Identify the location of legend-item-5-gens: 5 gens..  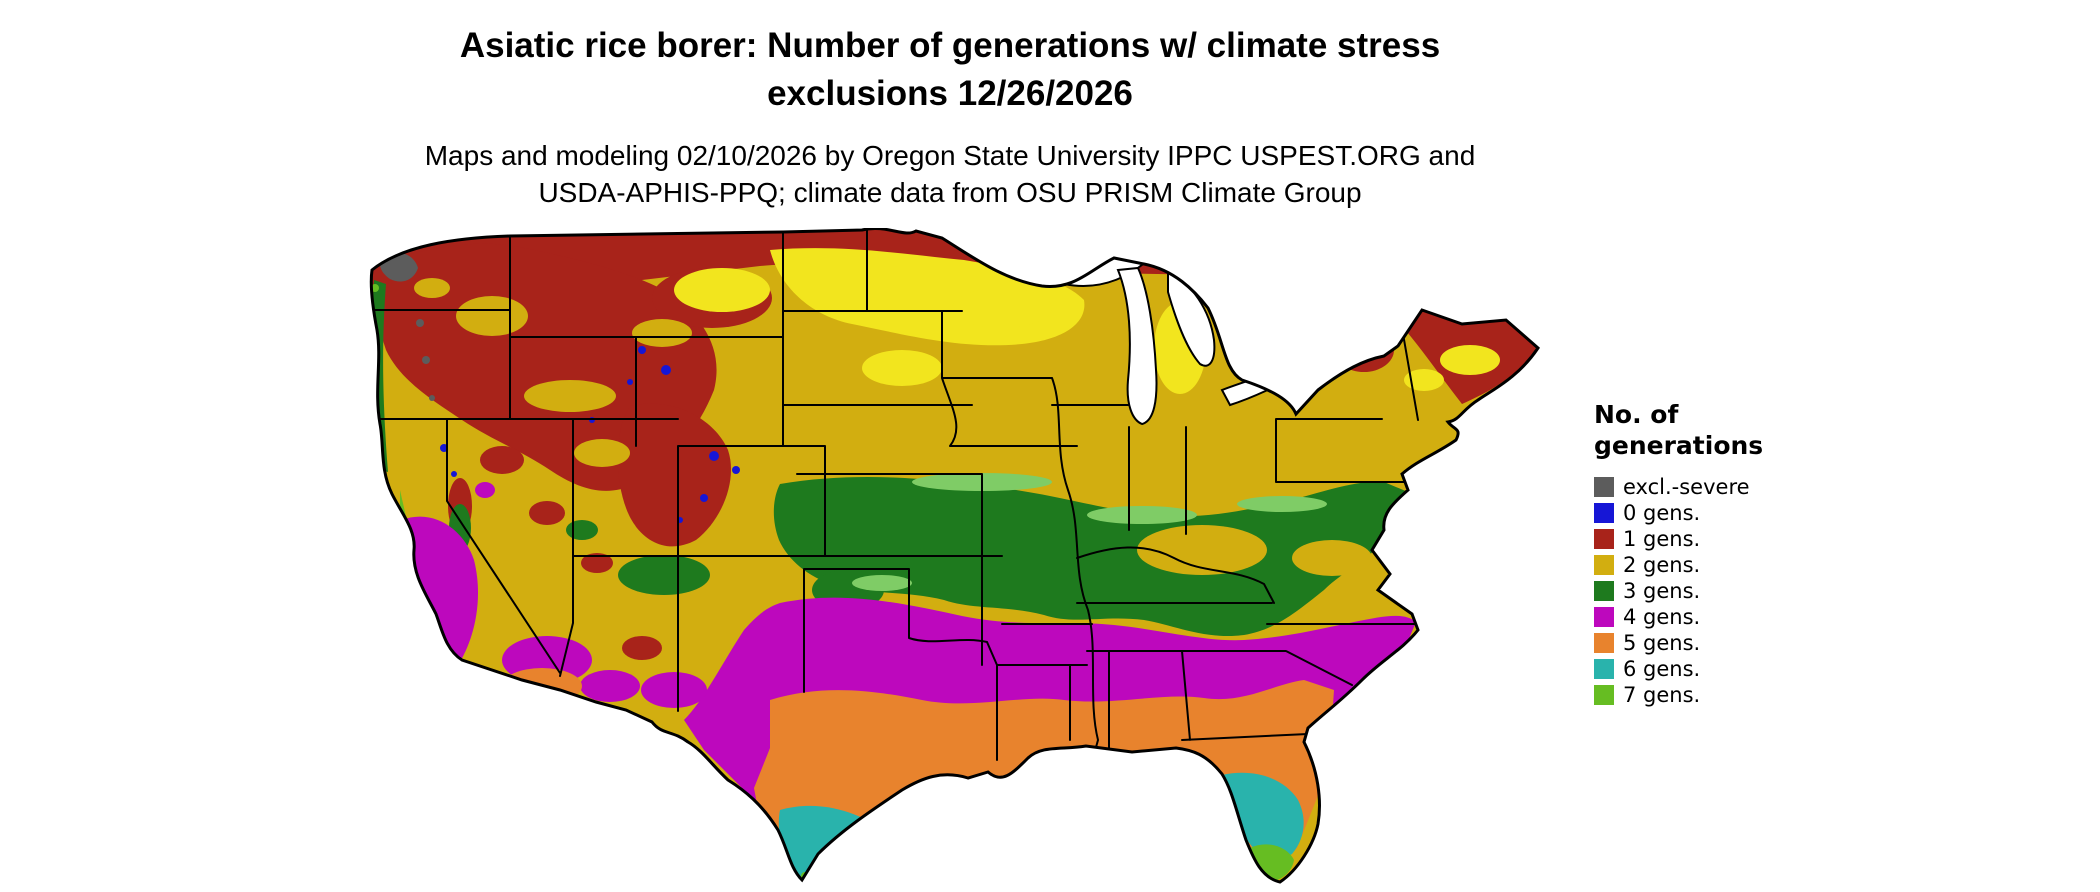
(1678, 643).